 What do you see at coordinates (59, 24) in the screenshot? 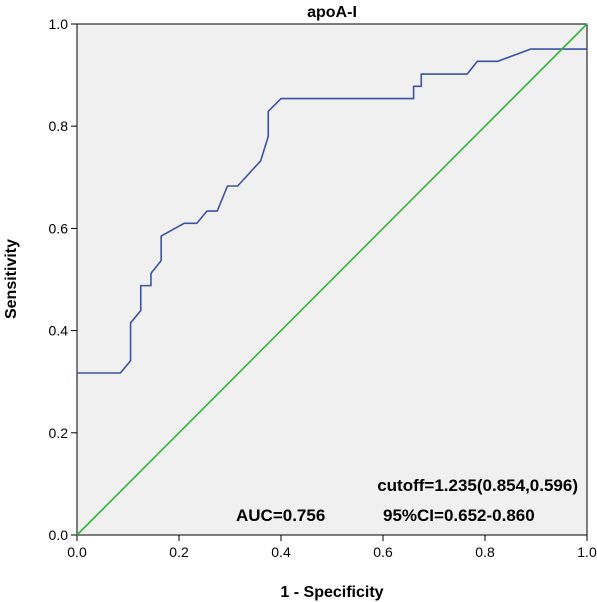
I see `y-tick-label: 1.0` at bounding box center [59, 24].